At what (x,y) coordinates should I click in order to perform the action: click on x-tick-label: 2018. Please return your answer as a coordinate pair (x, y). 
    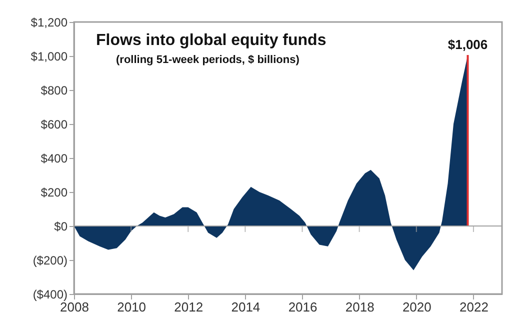
    Looking at the image, I should click on (359, 307).